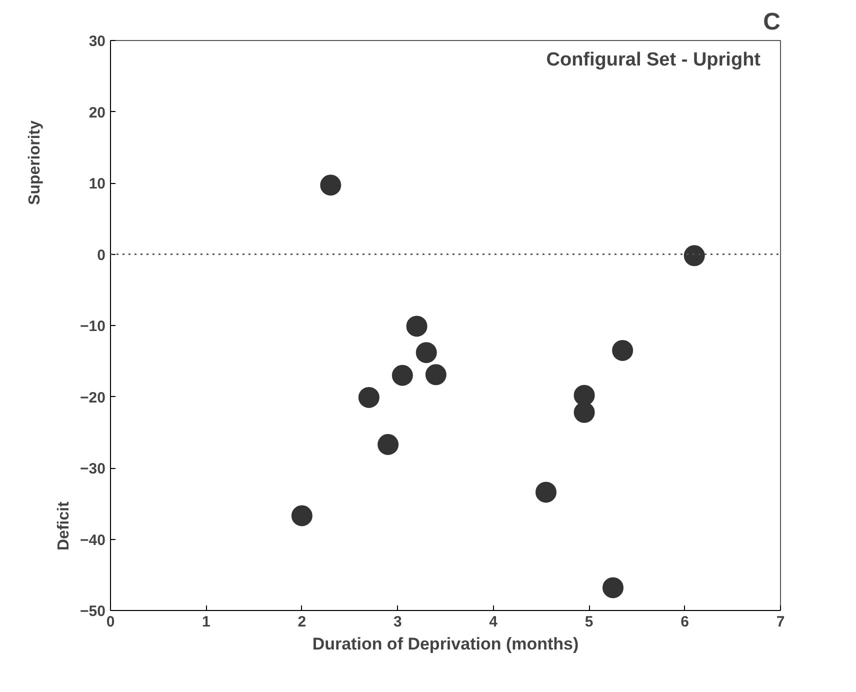 This screenshot has width=856, height=692. What do you see at coordinates (93, 326) in the screenshot?
I see `y-tick-label: −10` at bounding box center [93, 326].